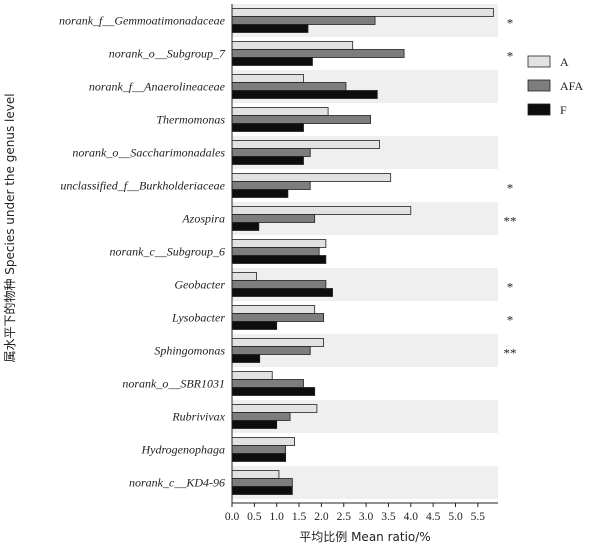  What do you see at coordinates (478, 517) in the screenshot?
I see `x-tick-label: 5.5` at bounding box center [478, 517].